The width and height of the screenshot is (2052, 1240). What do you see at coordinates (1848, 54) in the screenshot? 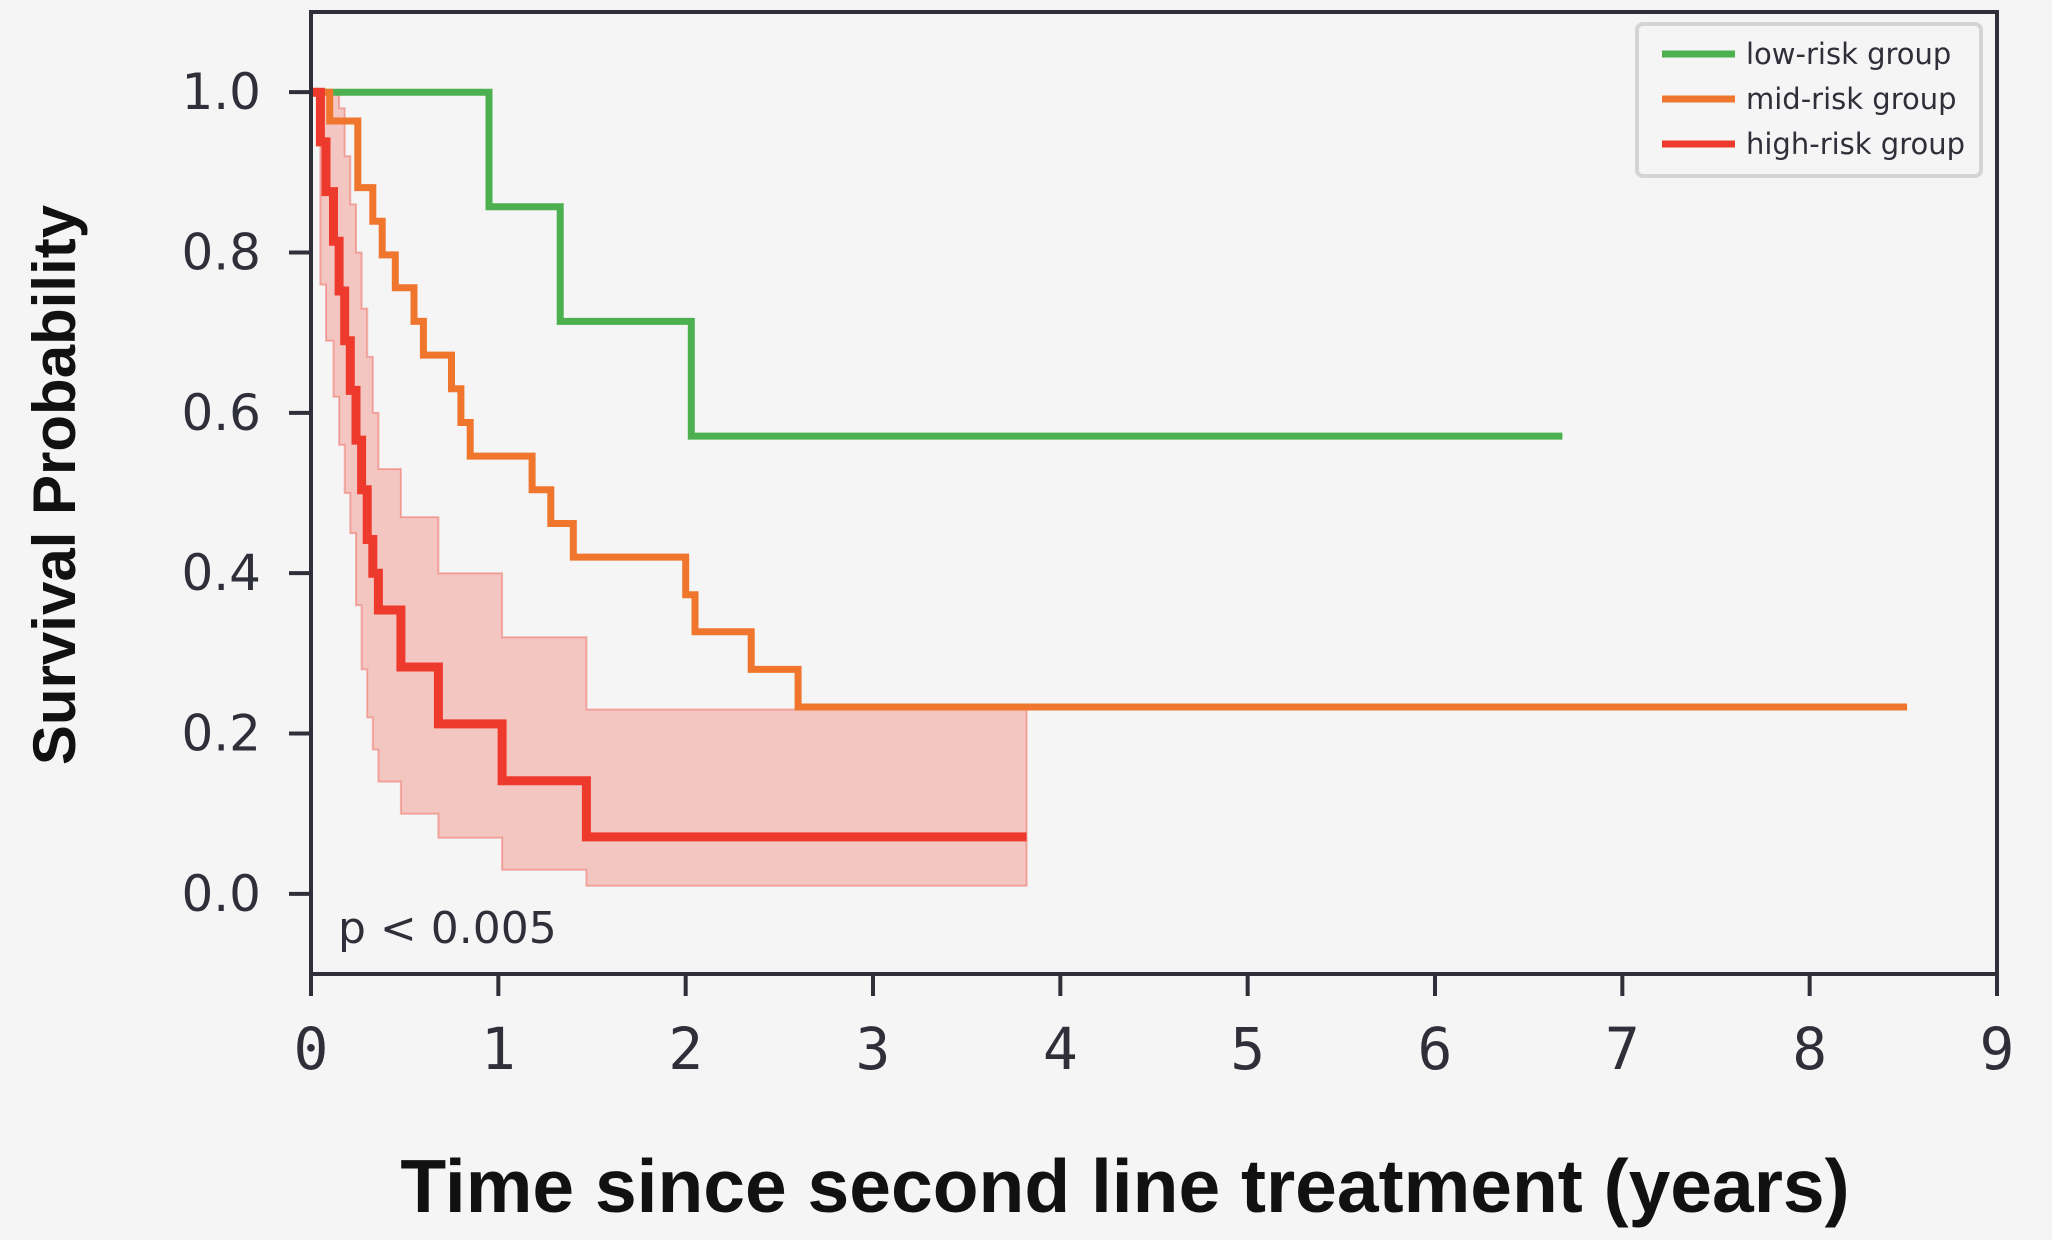
I see `legend-label: low-risk group` at bounding box center [1848, 54].